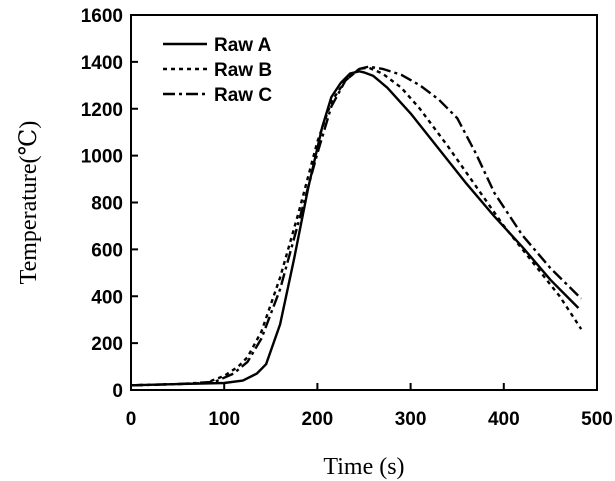 This screenshot has width=615, height=481. I want to click on y-tick-label: 1600, so click(102, 16).